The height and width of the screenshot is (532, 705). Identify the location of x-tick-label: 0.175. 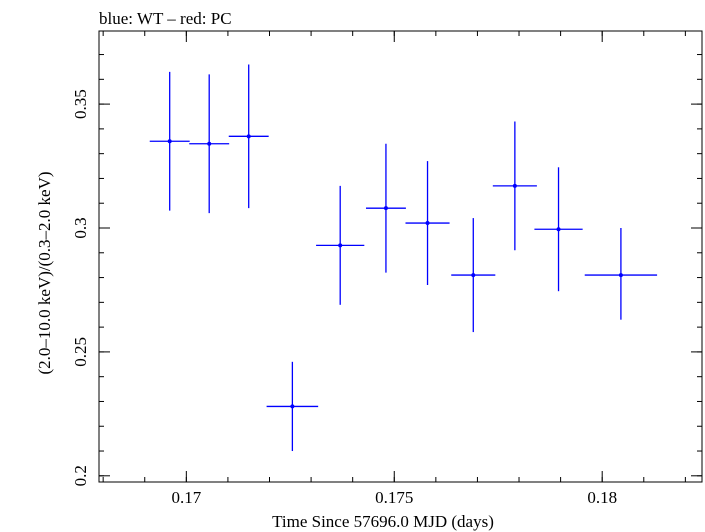
(394, 497).